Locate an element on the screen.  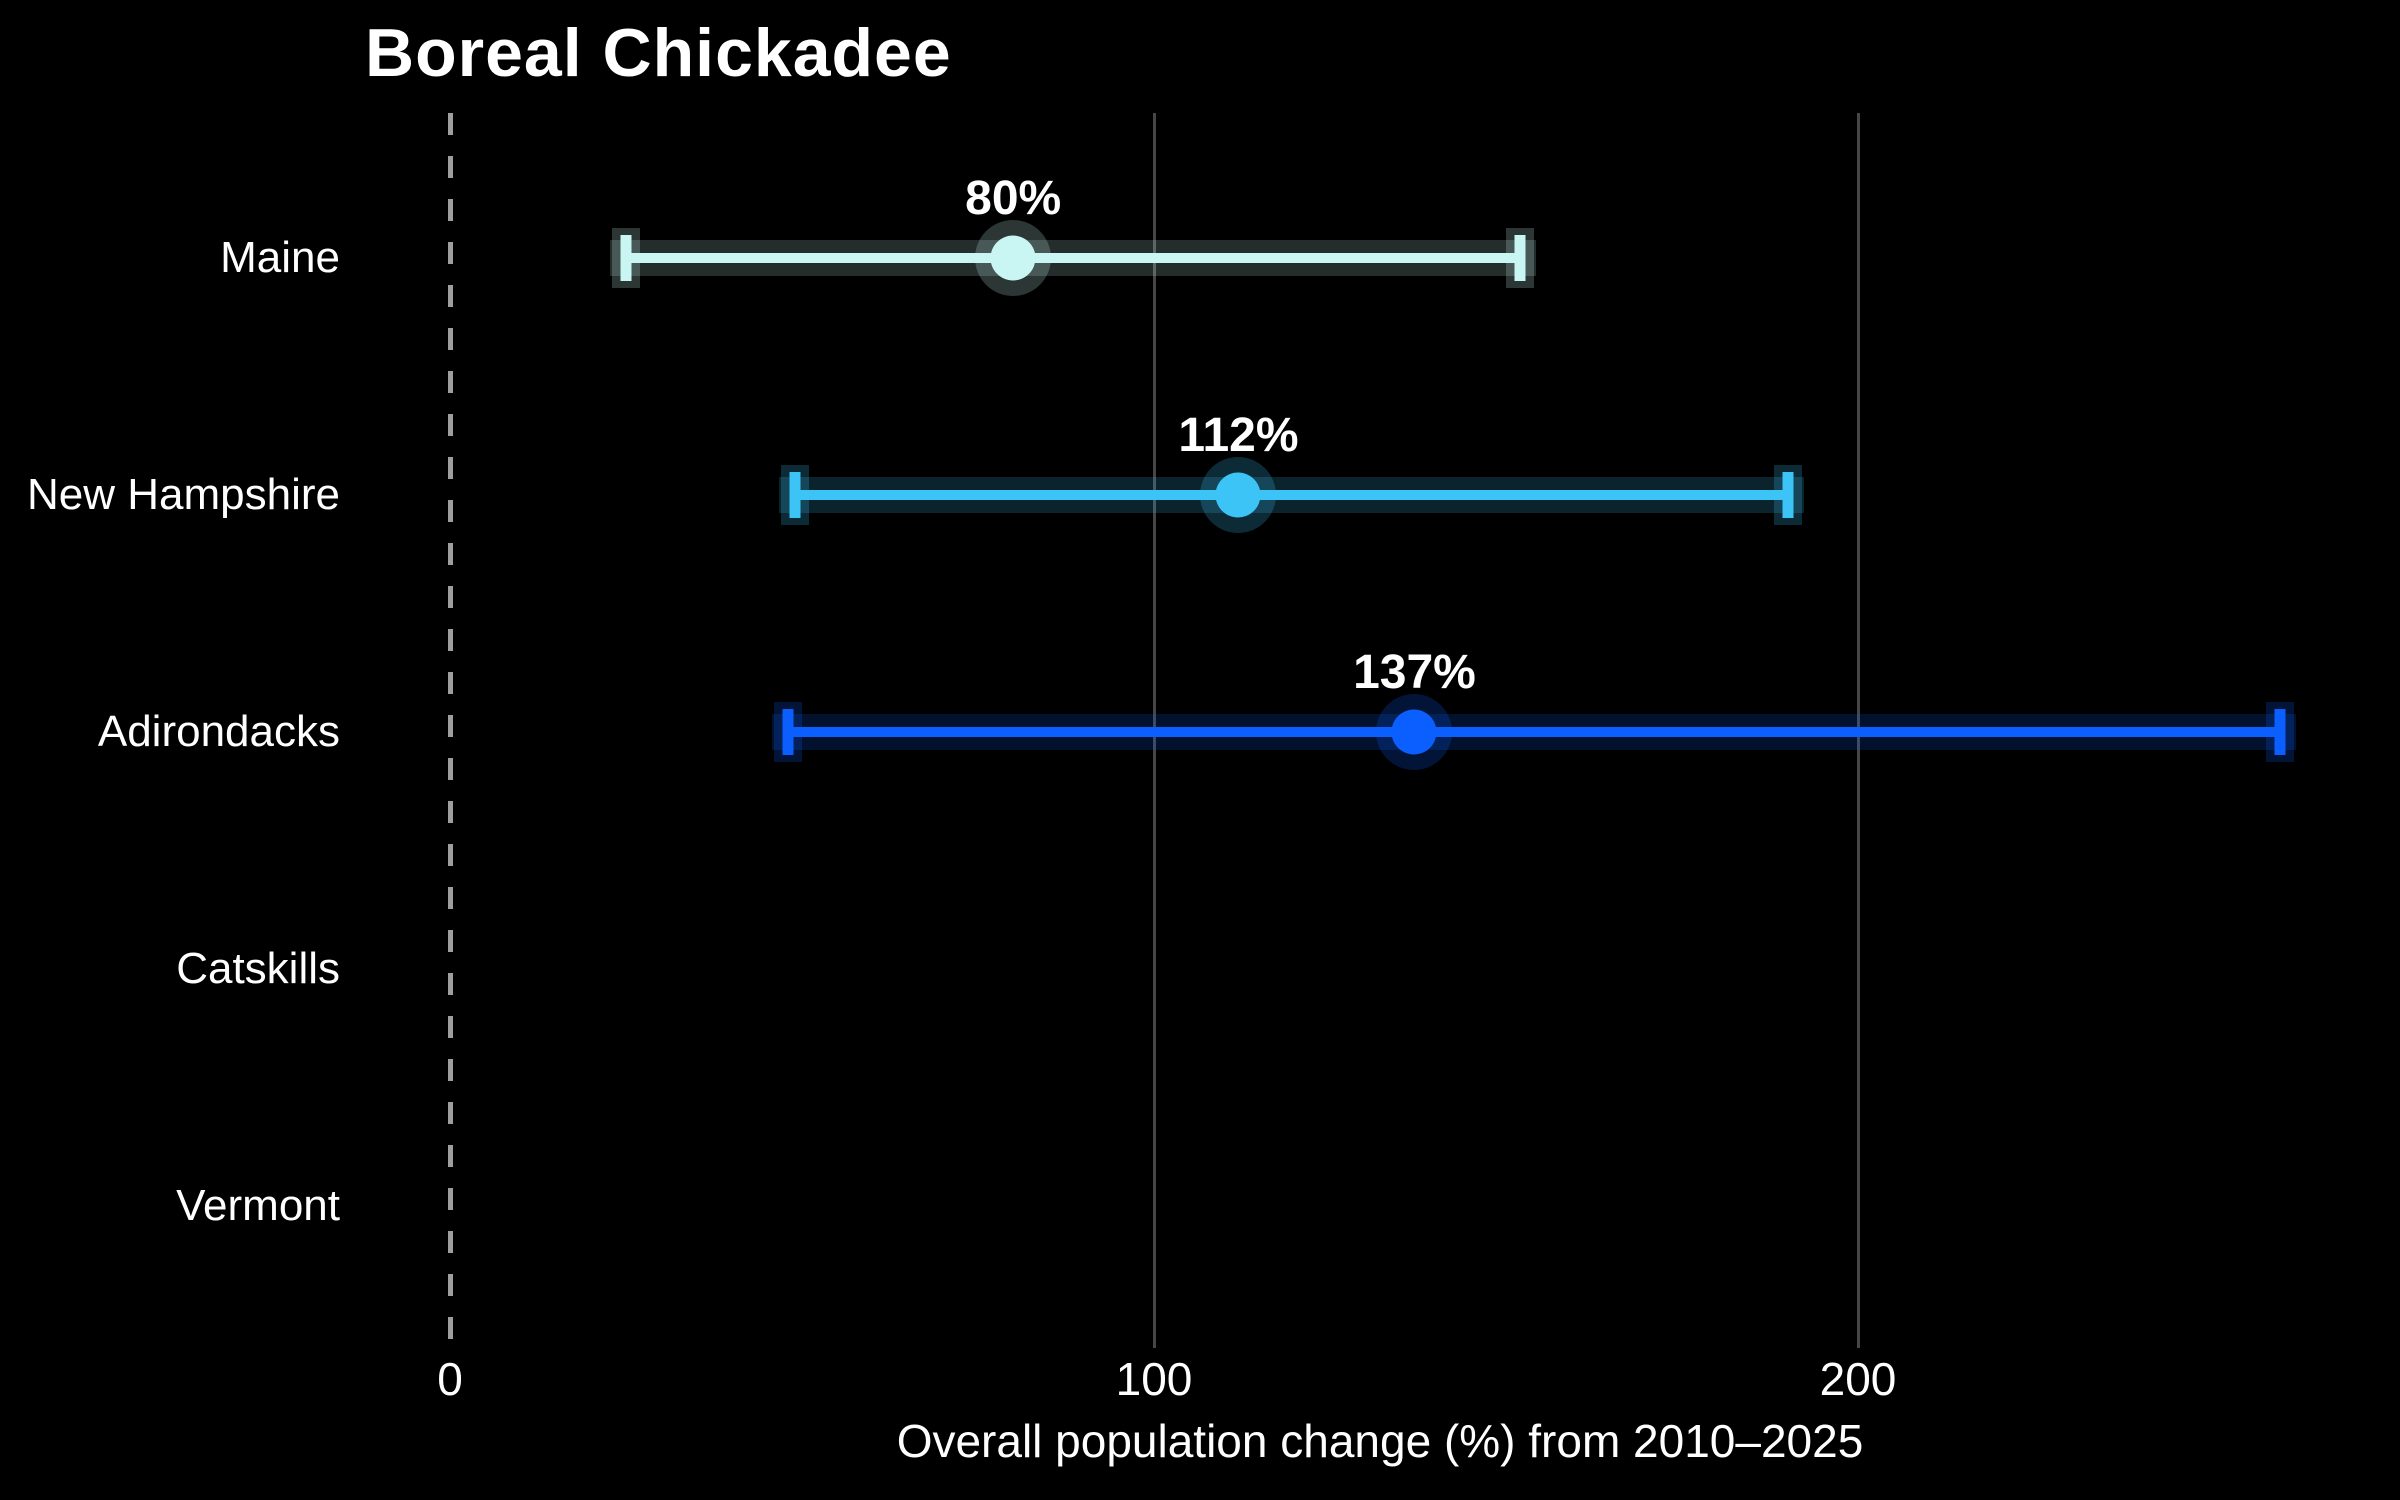
y-axis-label-adirondacks: Adirondacks is located at coordinates (218, 731).